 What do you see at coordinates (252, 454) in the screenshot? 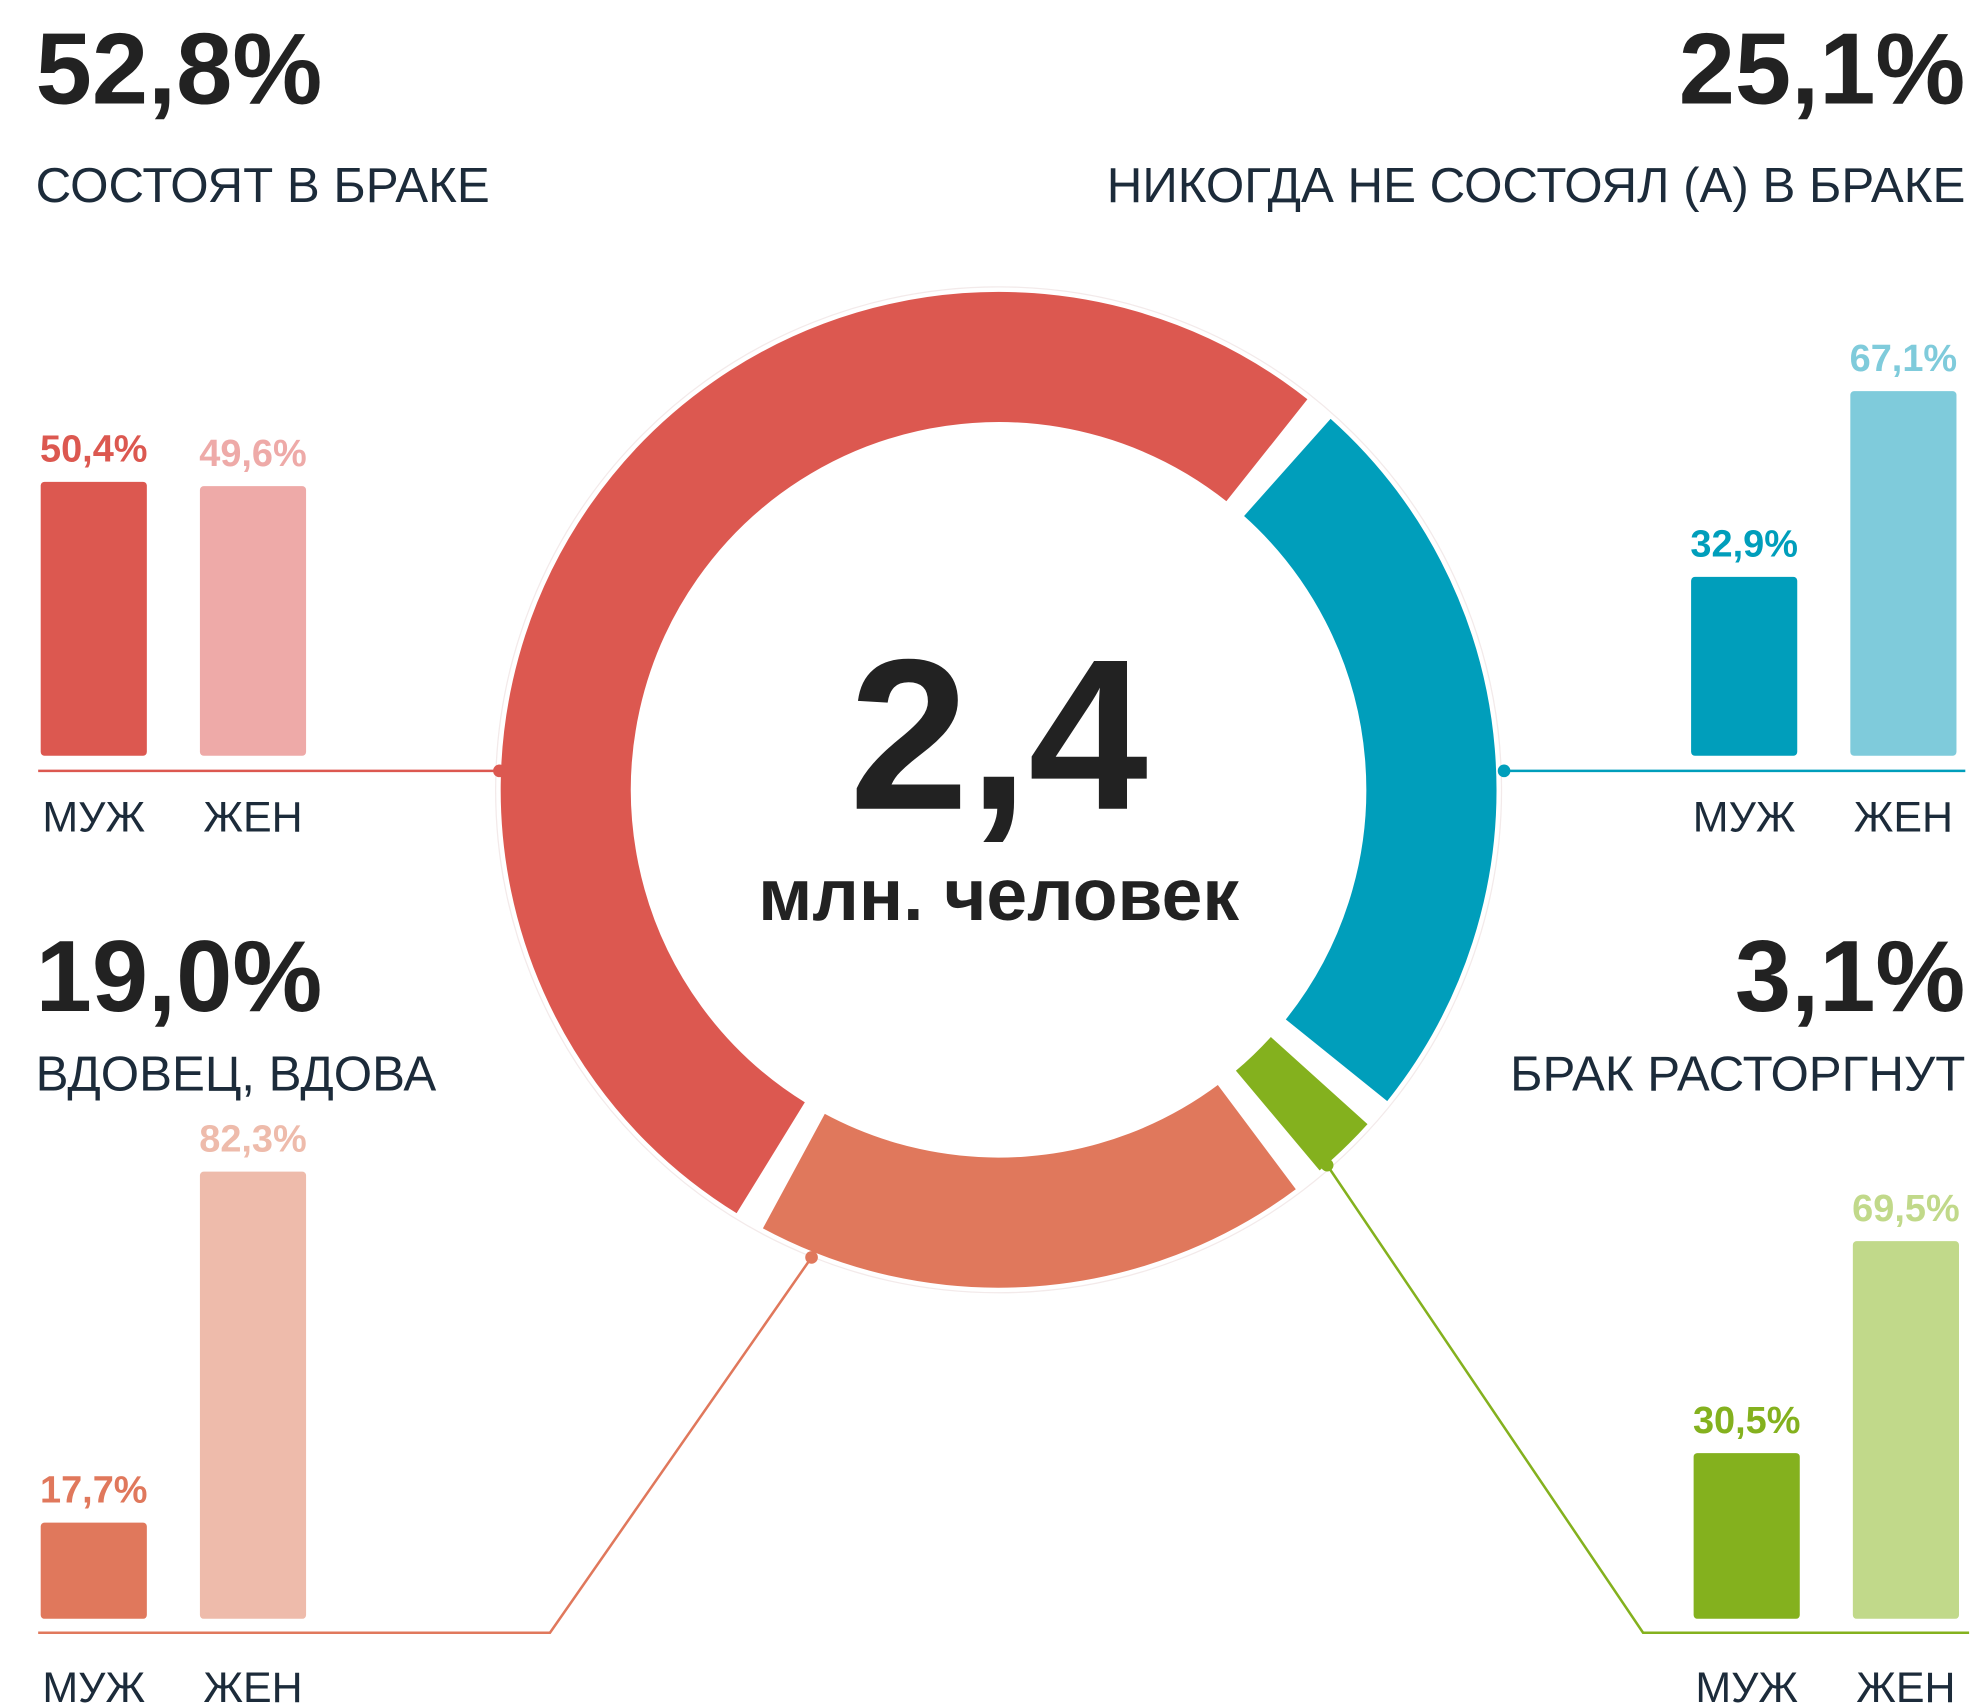
I see `bar-value-label: 49,6%` at bounding box center [252, 454].